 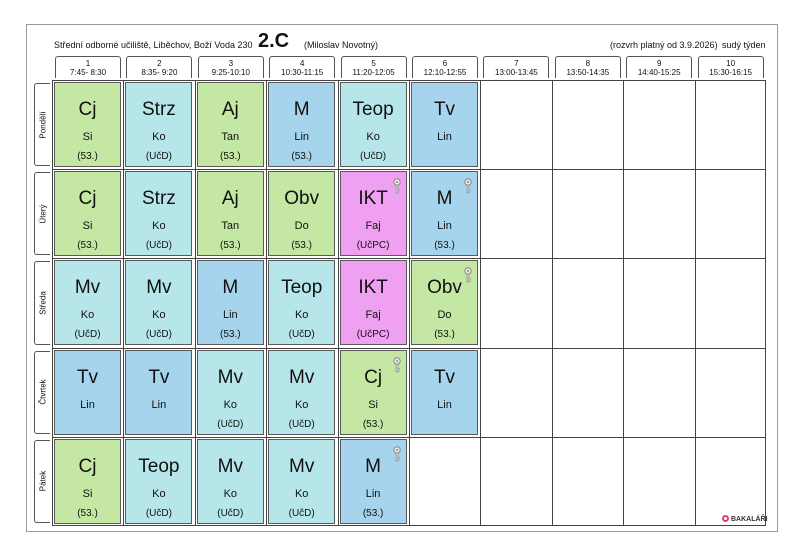 I want to click on day-label-4: Pátek, so click(x=42, y=481).